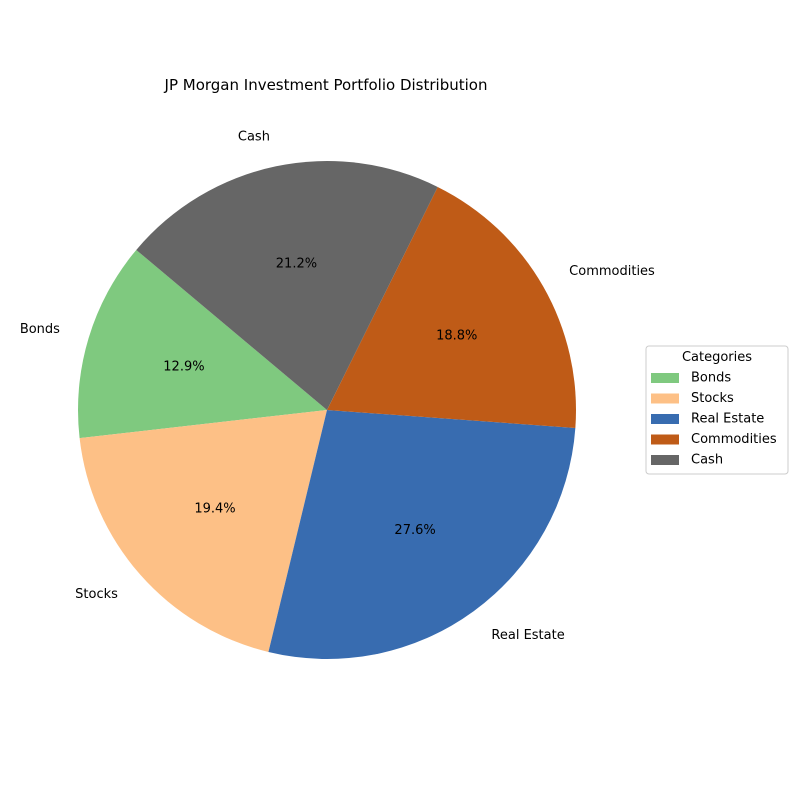 The height and width of the screenshot is (805, 800). Describe the element at coordinates (254, 137) in the screenshot. I see `pie-category-label-cash: Cash` at that location.